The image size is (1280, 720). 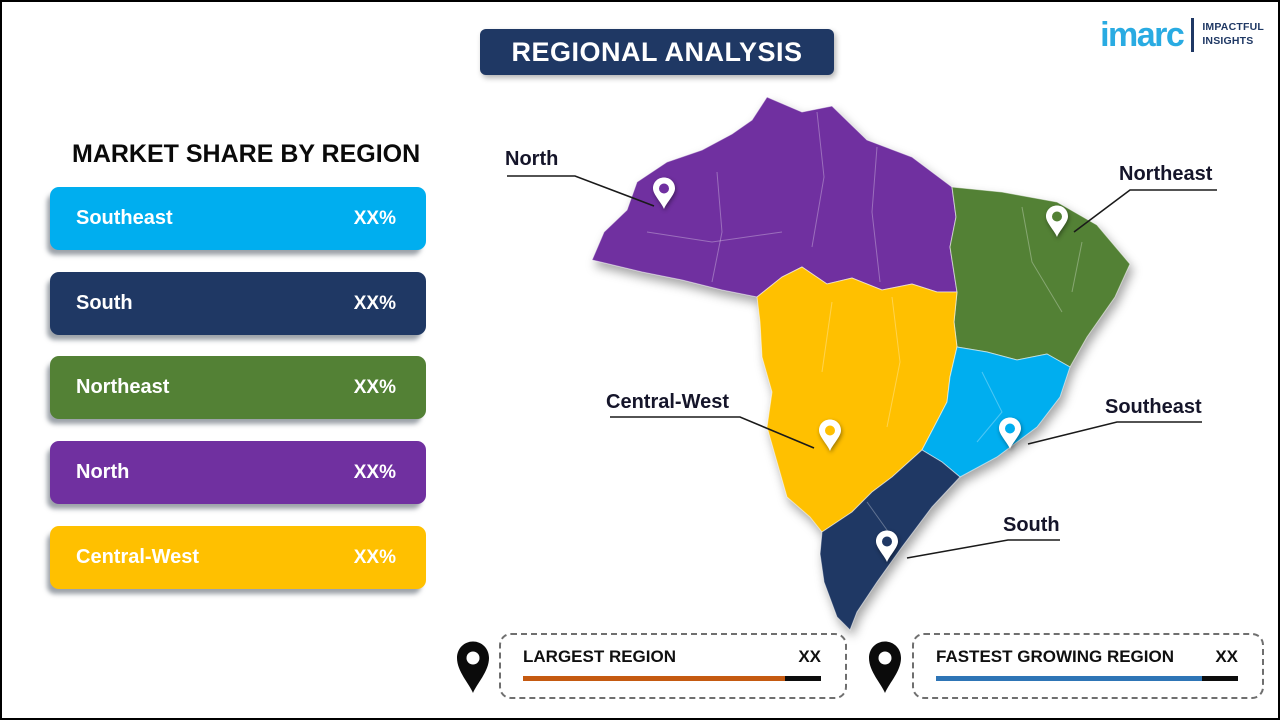 I want to click on share-bar-southeast: Southeast XX%, so click(x=238, y=218).